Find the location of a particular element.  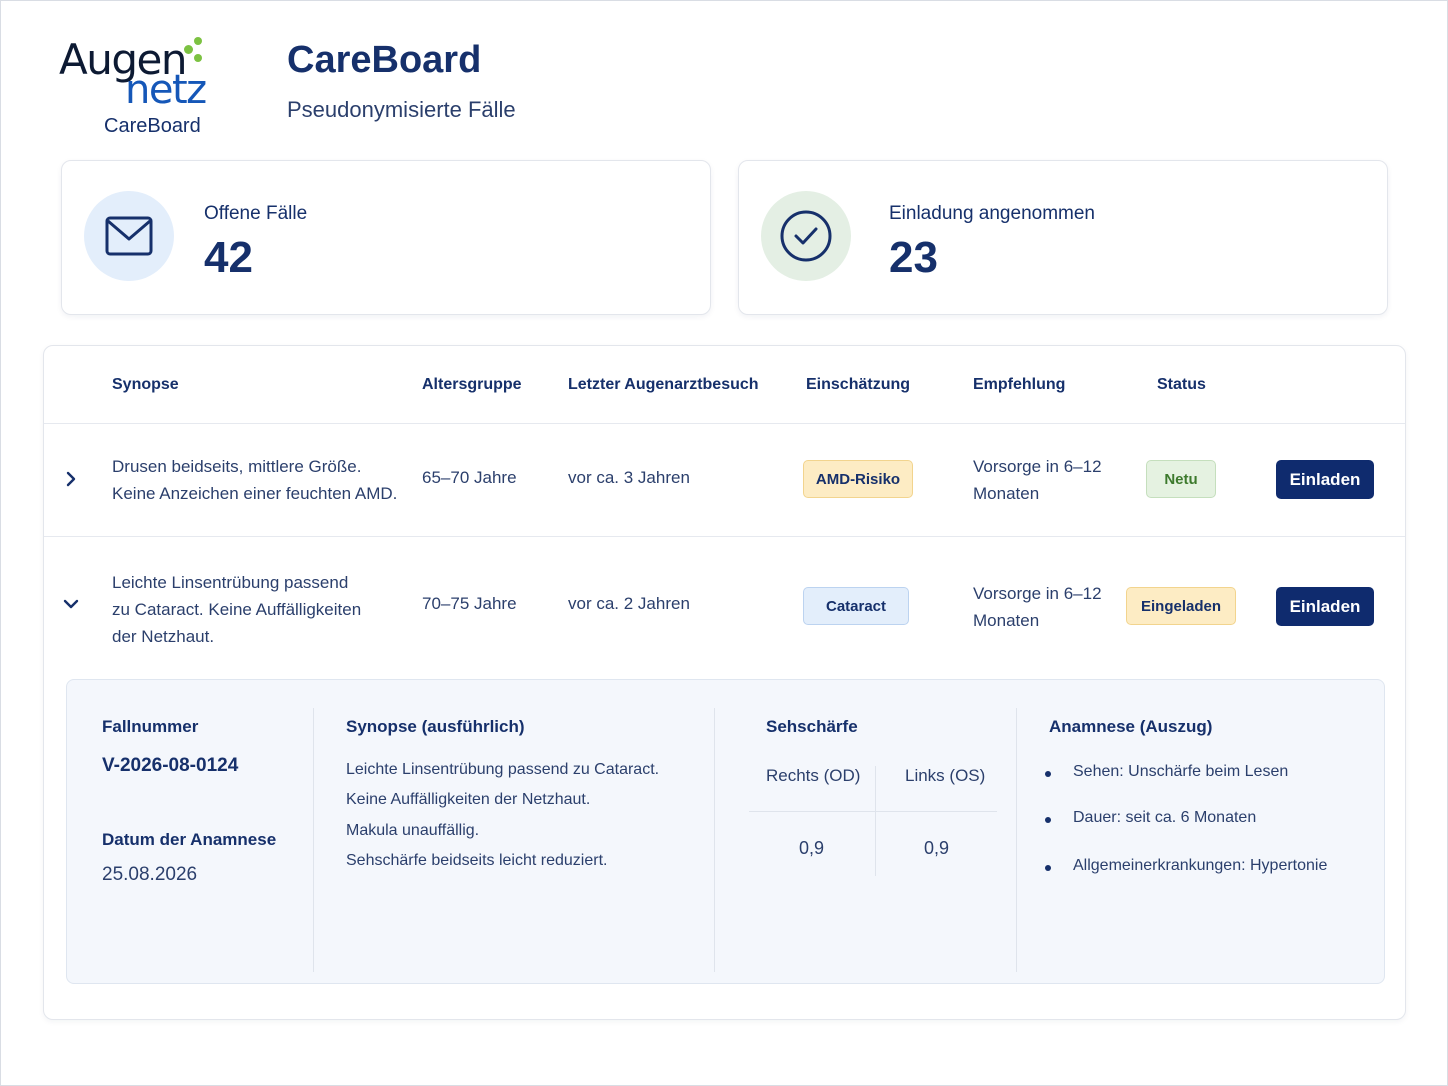

stat-value: 23 is located at coordinates (913, 257).